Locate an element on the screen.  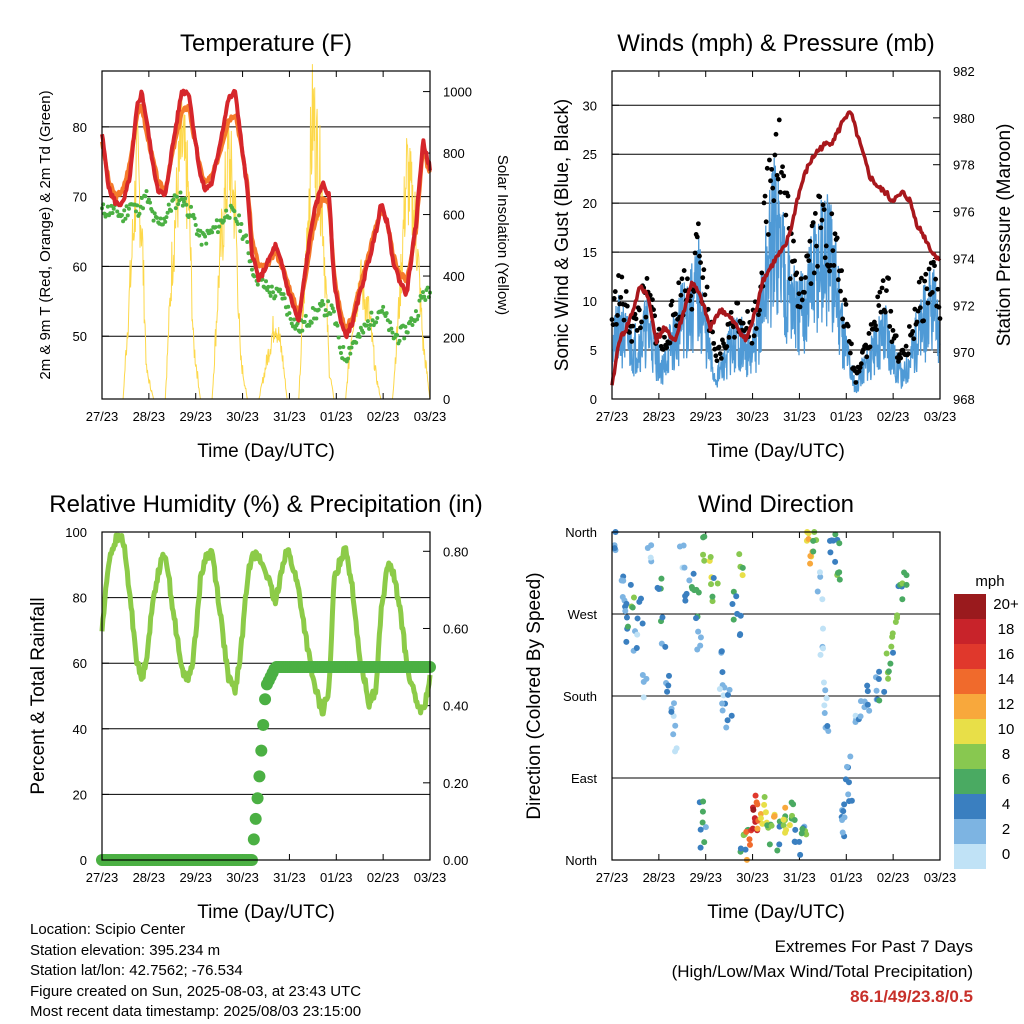
y-tick-label: 5 is located at coordinates (593, 350).